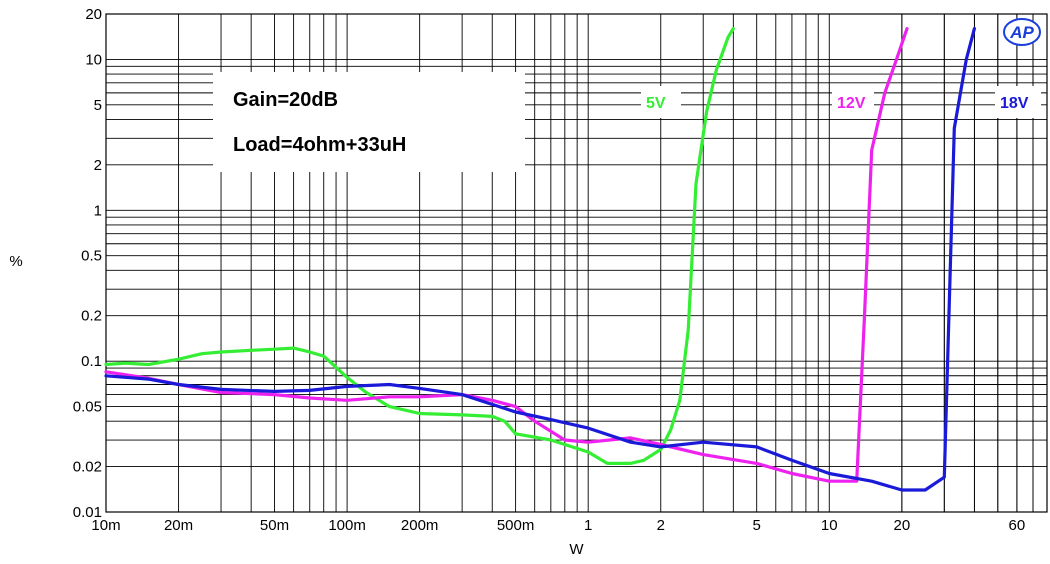 The height and width of the screenshot is (564, 1050). I want to click on annotation-box: Gain=20dB Load=4ohm+33uH, so click(369, 122).